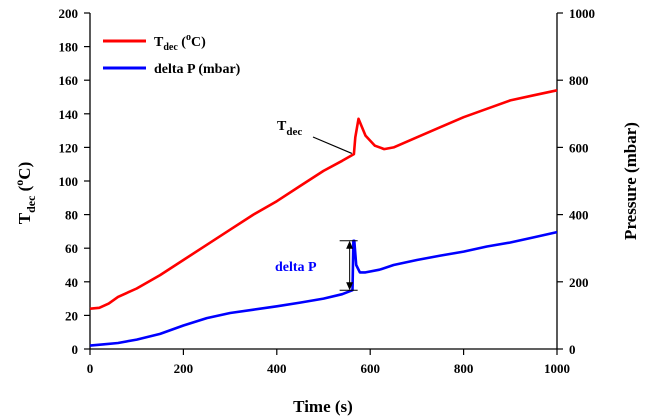 The image size is (653, 419). Describe the element at coordinates (370, 368) in the screenshot. I see `x-tick-label: 600` at that location.